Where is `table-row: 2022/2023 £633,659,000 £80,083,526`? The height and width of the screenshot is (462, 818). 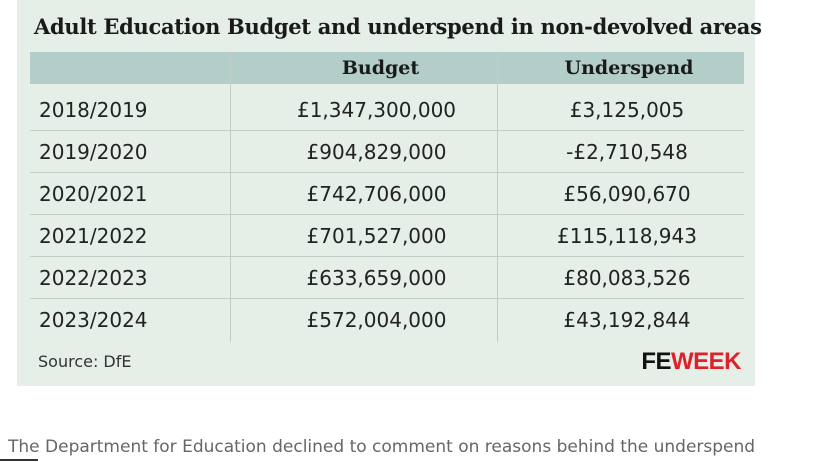 table-row: 2022/2023 £633,659,000 £80,083,526 is located at coordinates (387, 277).